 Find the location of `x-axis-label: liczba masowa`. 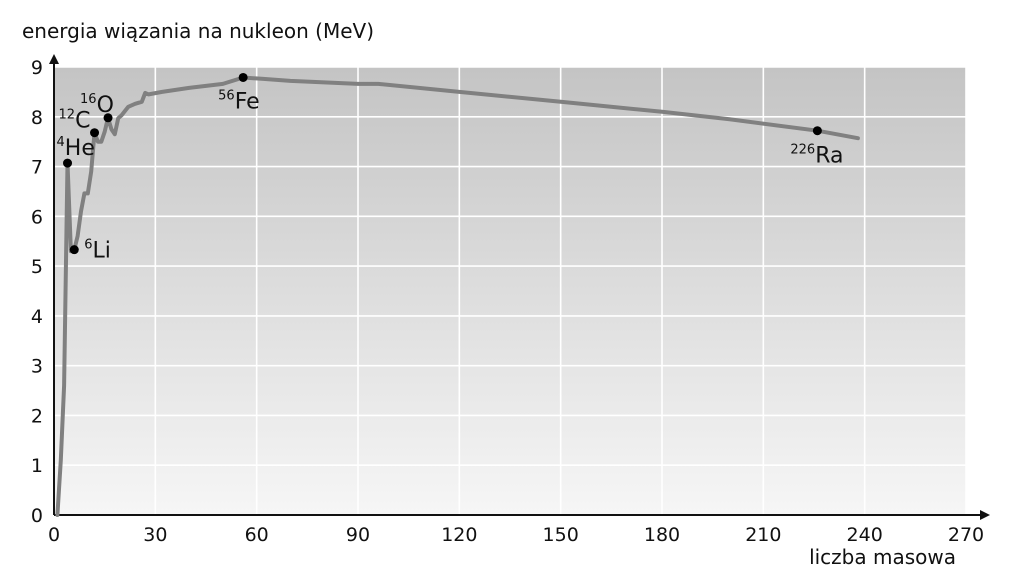

x-axis-label: liczba masowa is located at coordinates (882, 557).